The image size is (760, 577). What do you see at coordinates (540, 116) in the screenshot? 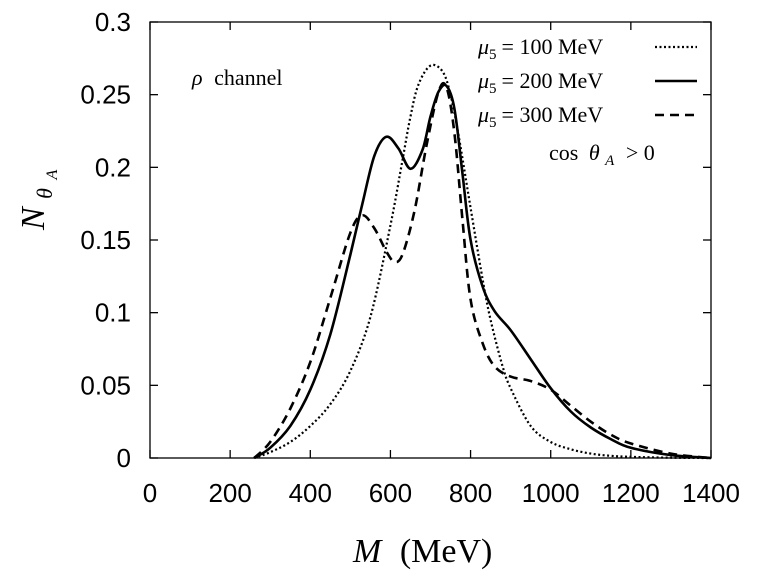
I see `legend-label: μ5 = 300 MeV` at bounding box center [540, 116].